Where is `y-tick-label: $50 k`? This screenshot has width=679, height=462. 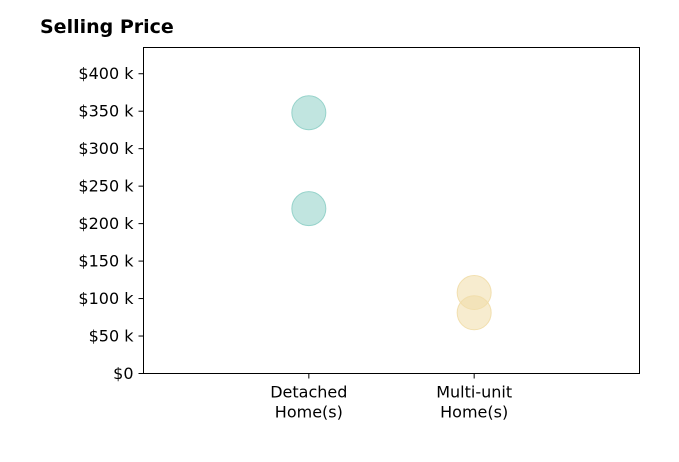 y-tick-label: $50 k is located at coordinates (112, 336).